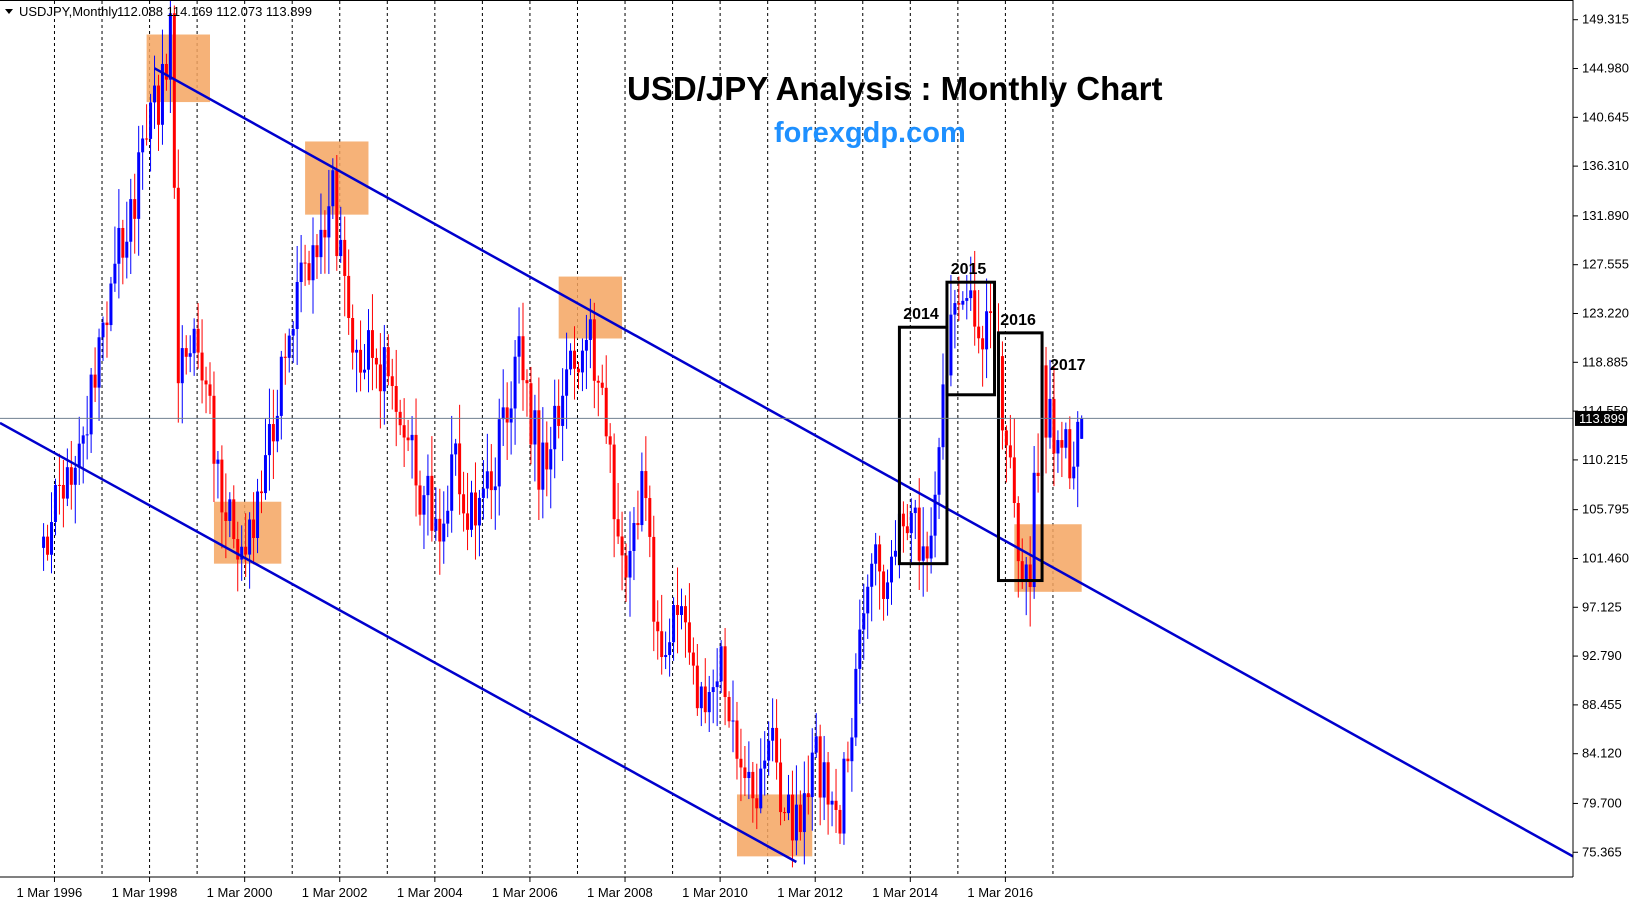 The height and width of the screenshot is (902, 1638). What do you see at coordinates (969, 269) in the screenshot?
I see `year-label-2015: 2015` at bounding box center [969, 269].